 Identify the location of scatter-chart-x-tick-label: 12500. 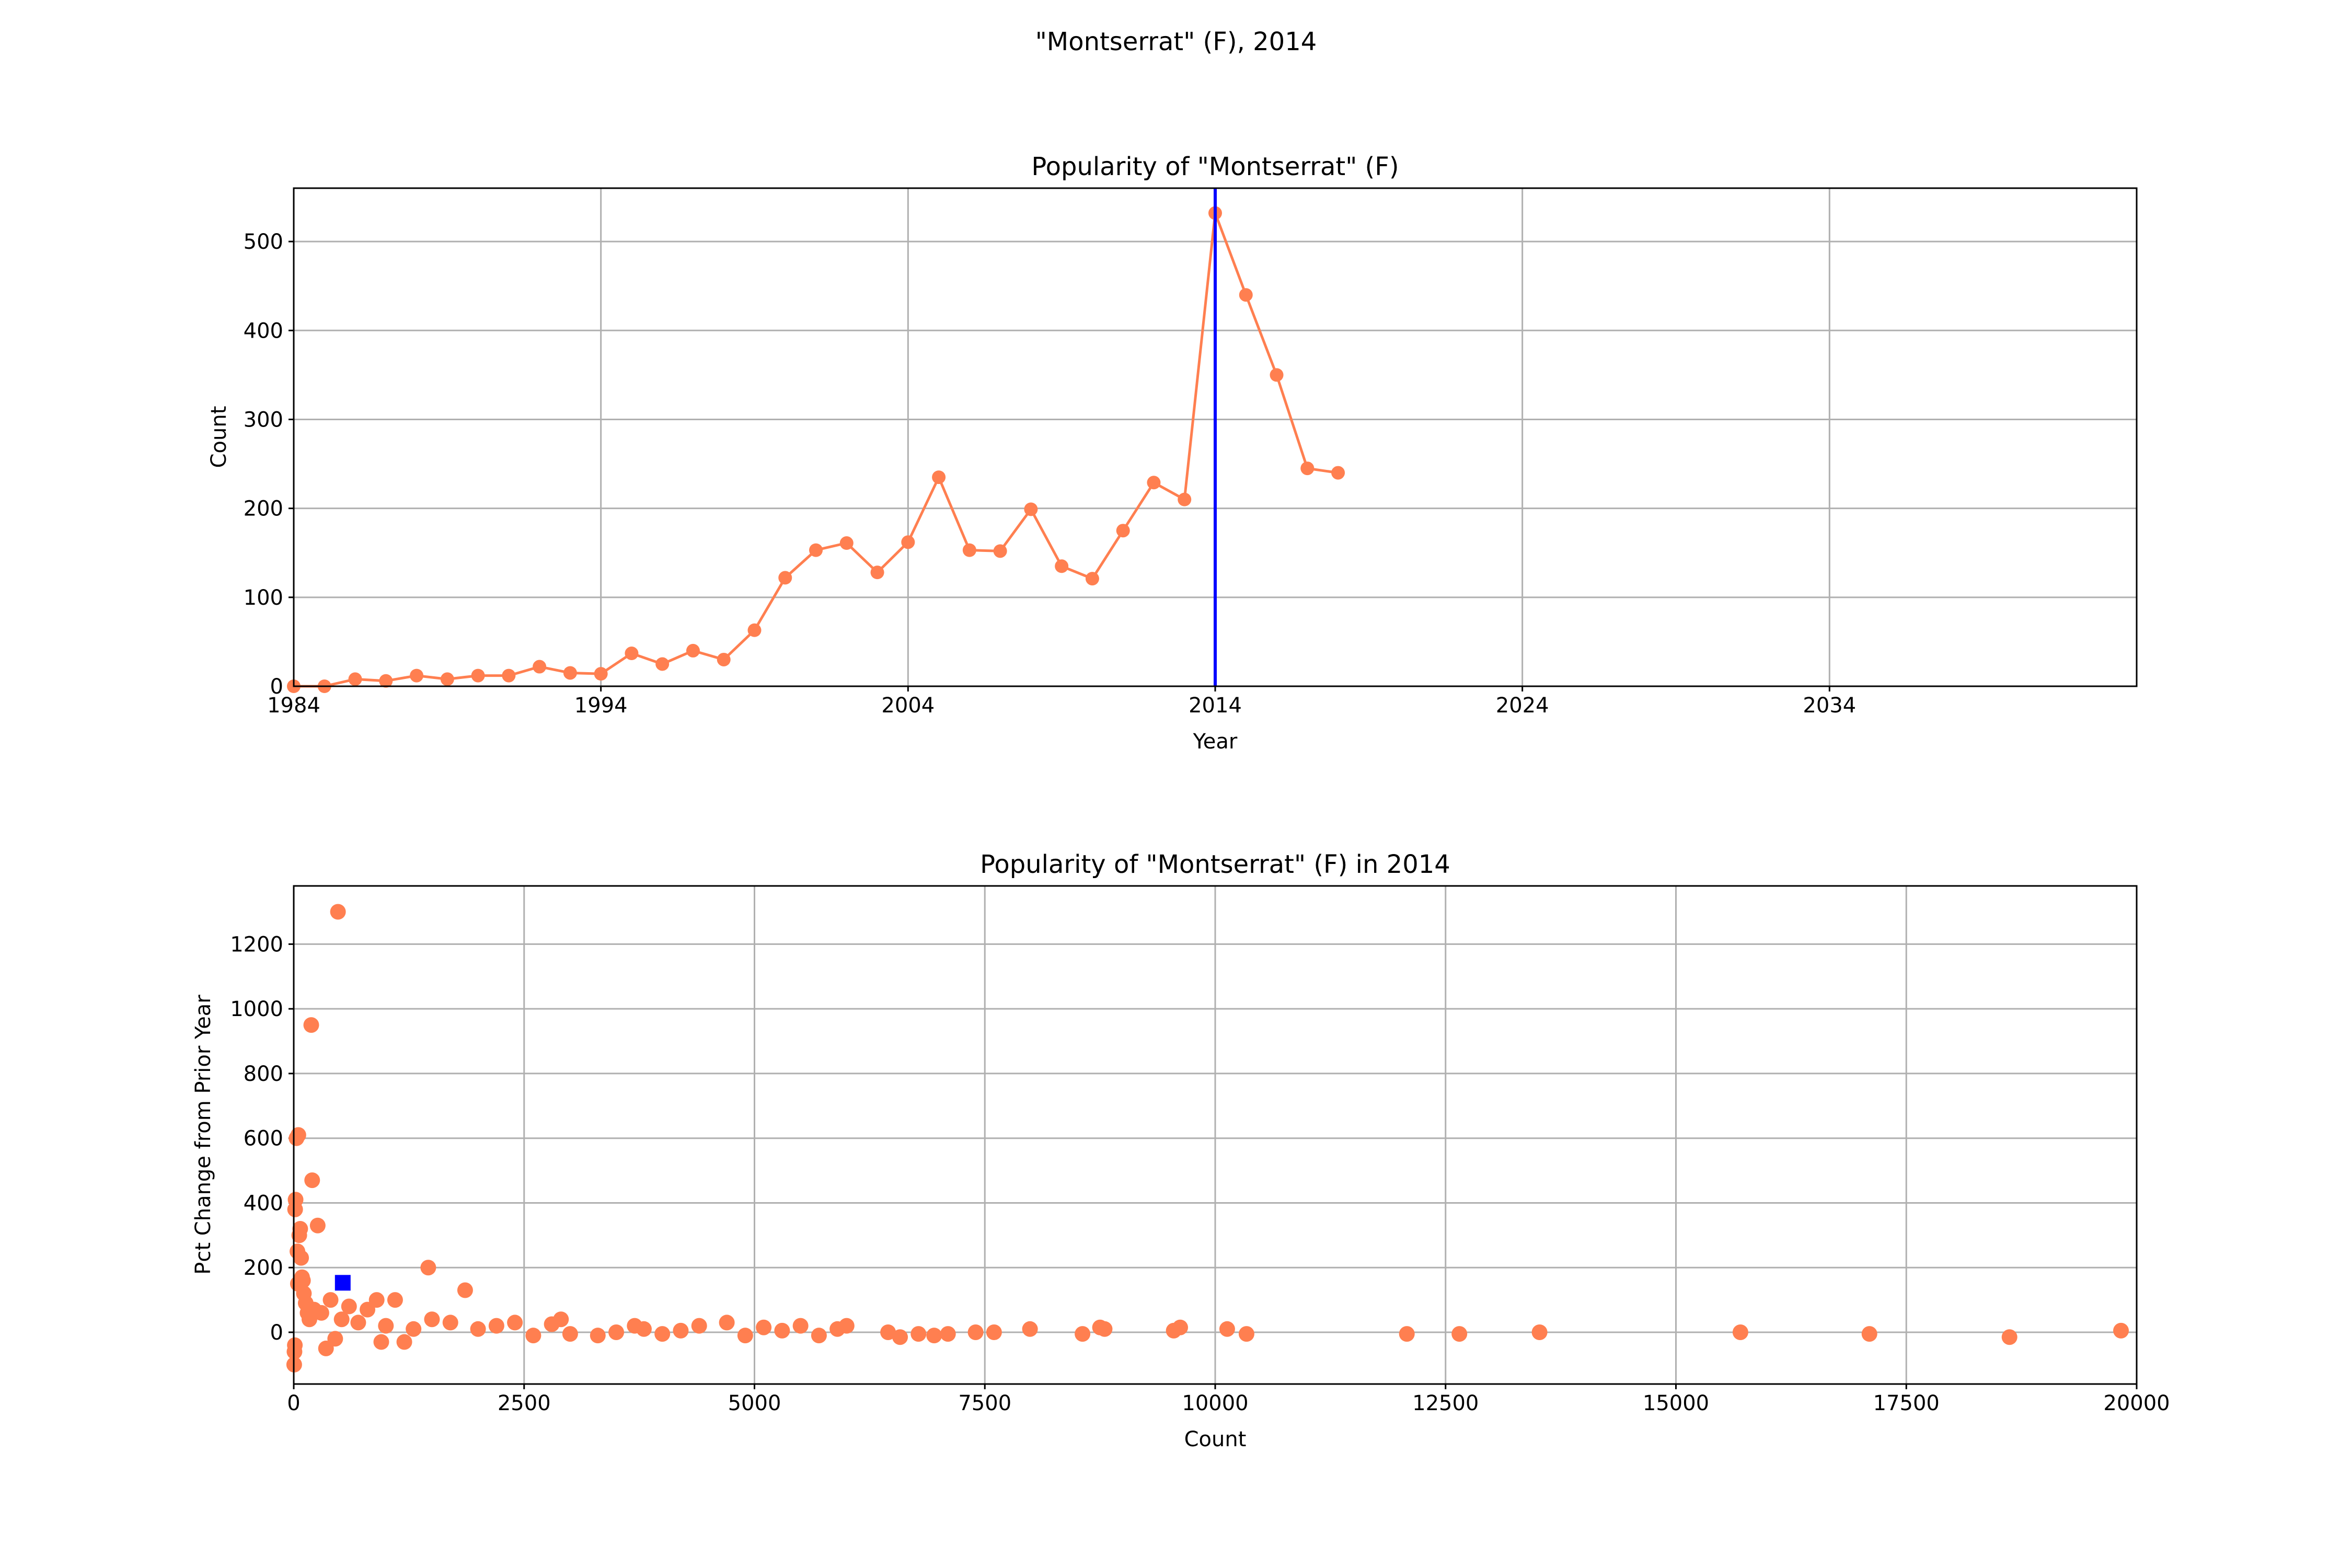
(1445, 1403).